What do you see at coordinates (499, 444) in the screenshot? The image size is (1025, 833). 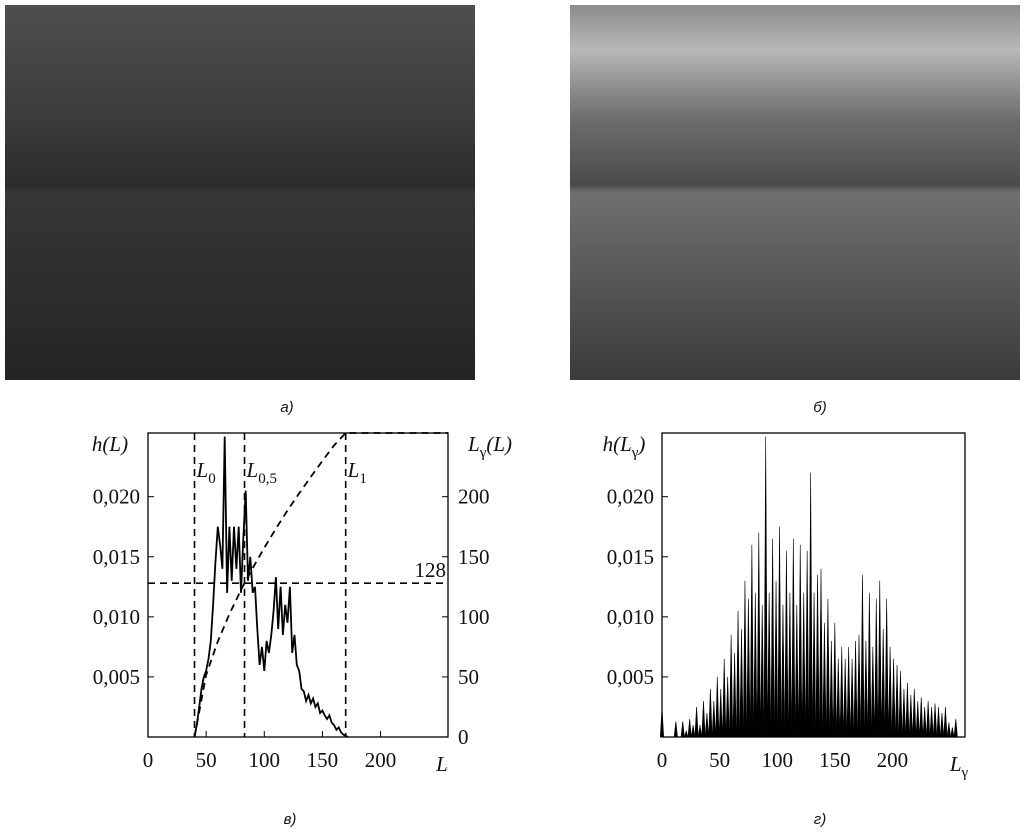 I see `label-tail: (L)` at bounding box center [499, 444].